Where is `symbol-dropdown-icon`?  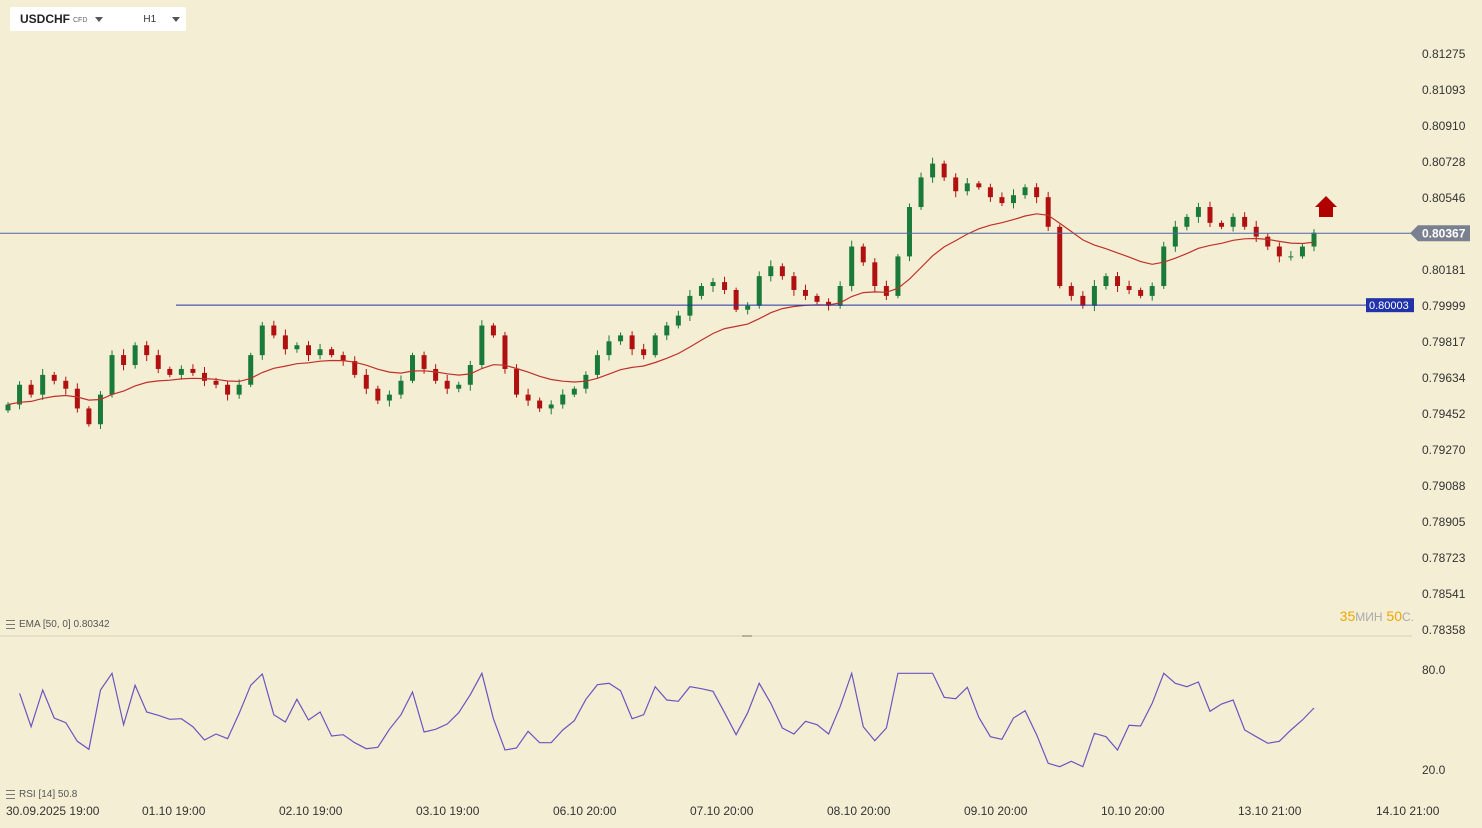
symbol-dropdown-icon is located at coordinates (99, 19).